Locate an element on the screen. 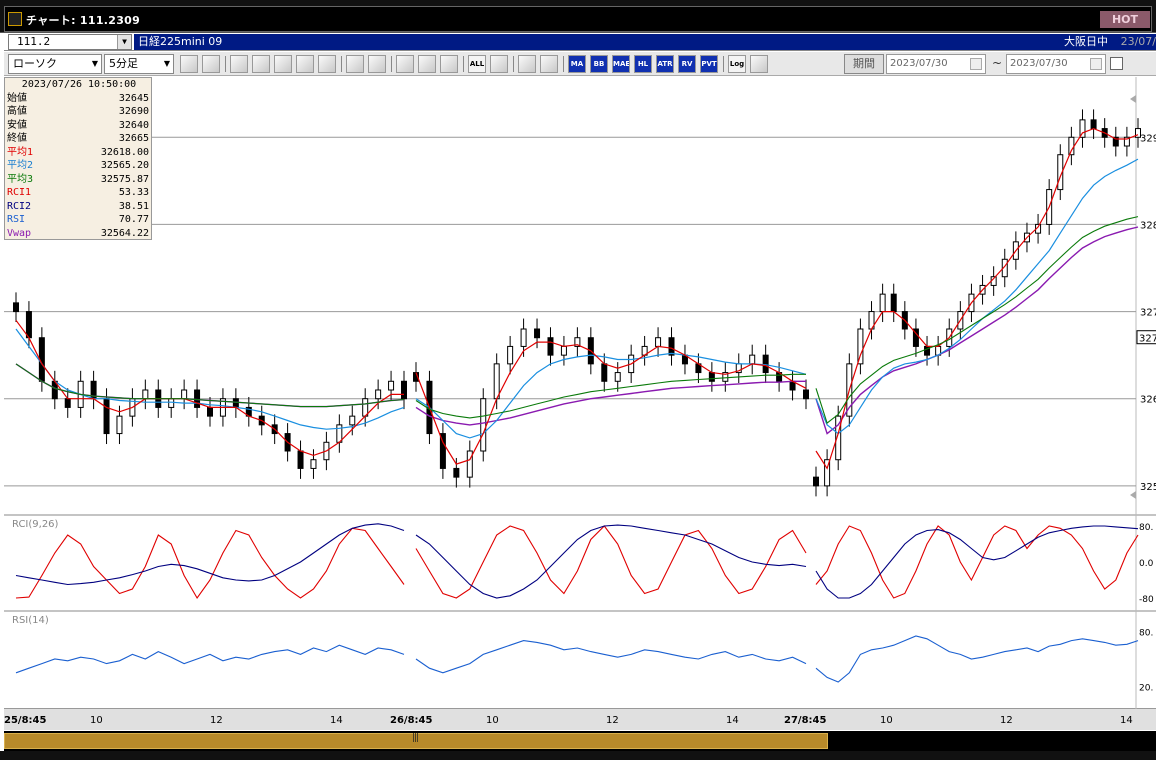 The width and height of the screenshot is (1156, 760). toolbar-button-label: RV is located at coordinates (687, 64).